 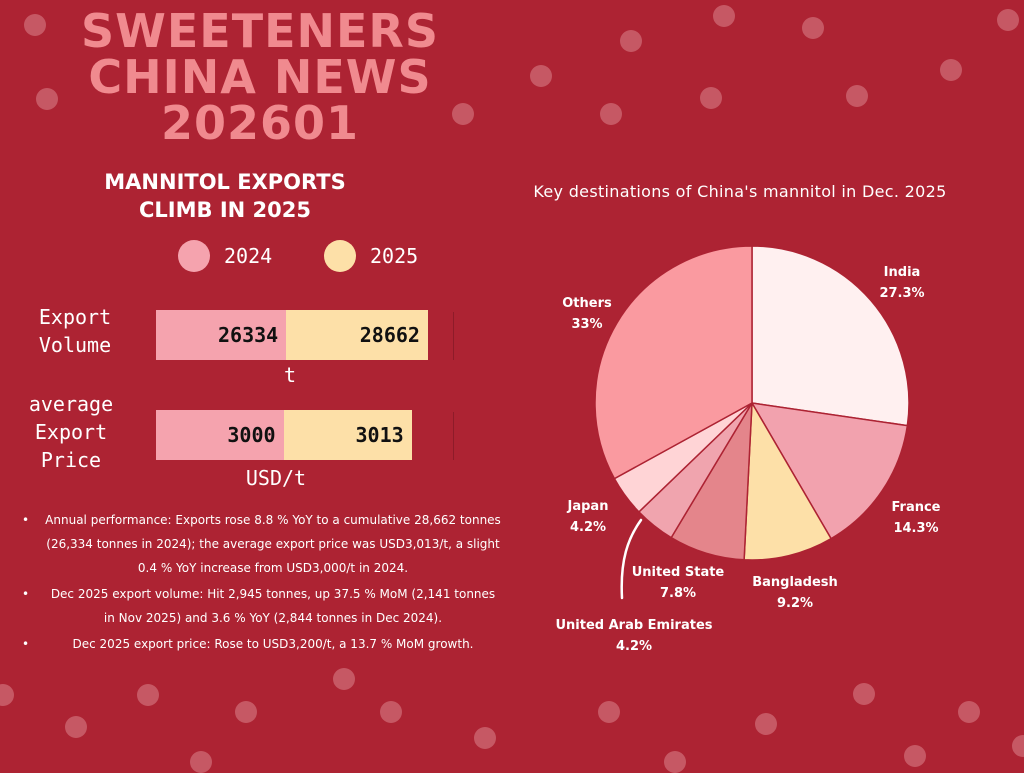 What do you see at coordinates (915, 507) in the screenshot?
I see `pie-slice-label: France` at bounding box center [915, 507].